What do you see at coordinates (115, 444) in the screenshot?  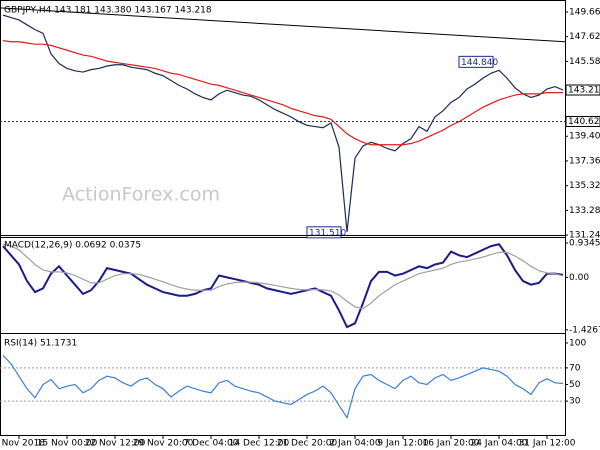 I see `x-tick-label: 22 Nov 12:00` at bounding box center [115, 444].